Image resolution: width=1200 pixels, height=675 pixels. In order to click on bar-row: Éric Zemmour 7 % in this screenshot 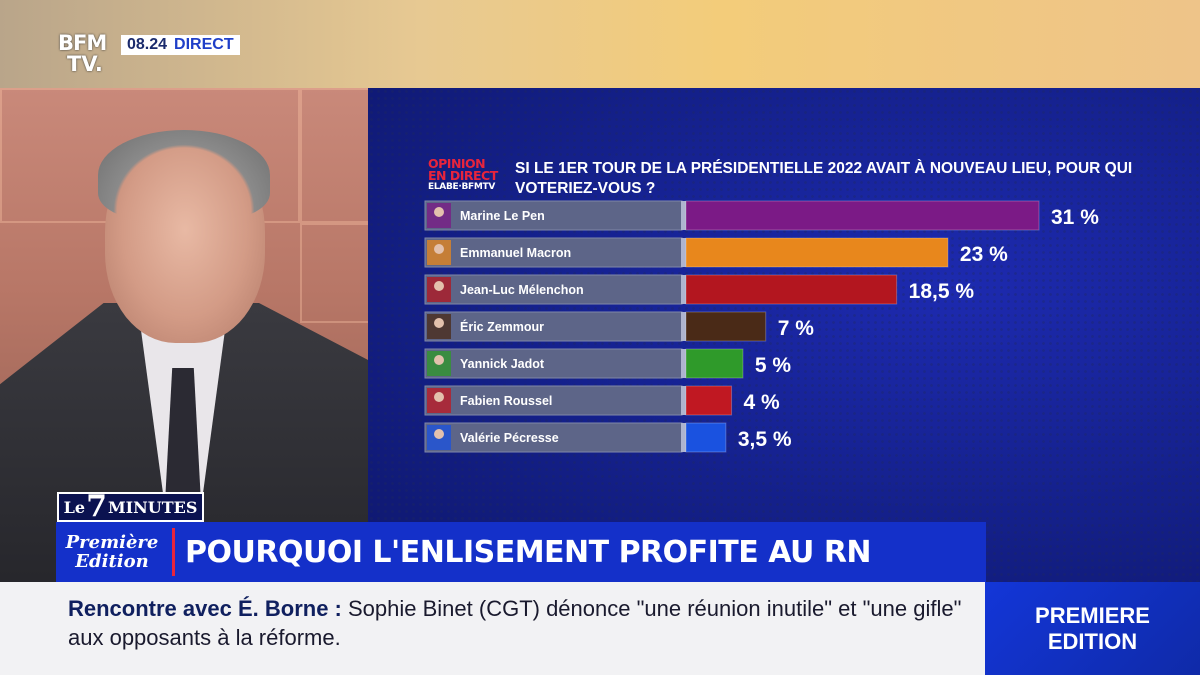, I will do `click(619, 326)`.